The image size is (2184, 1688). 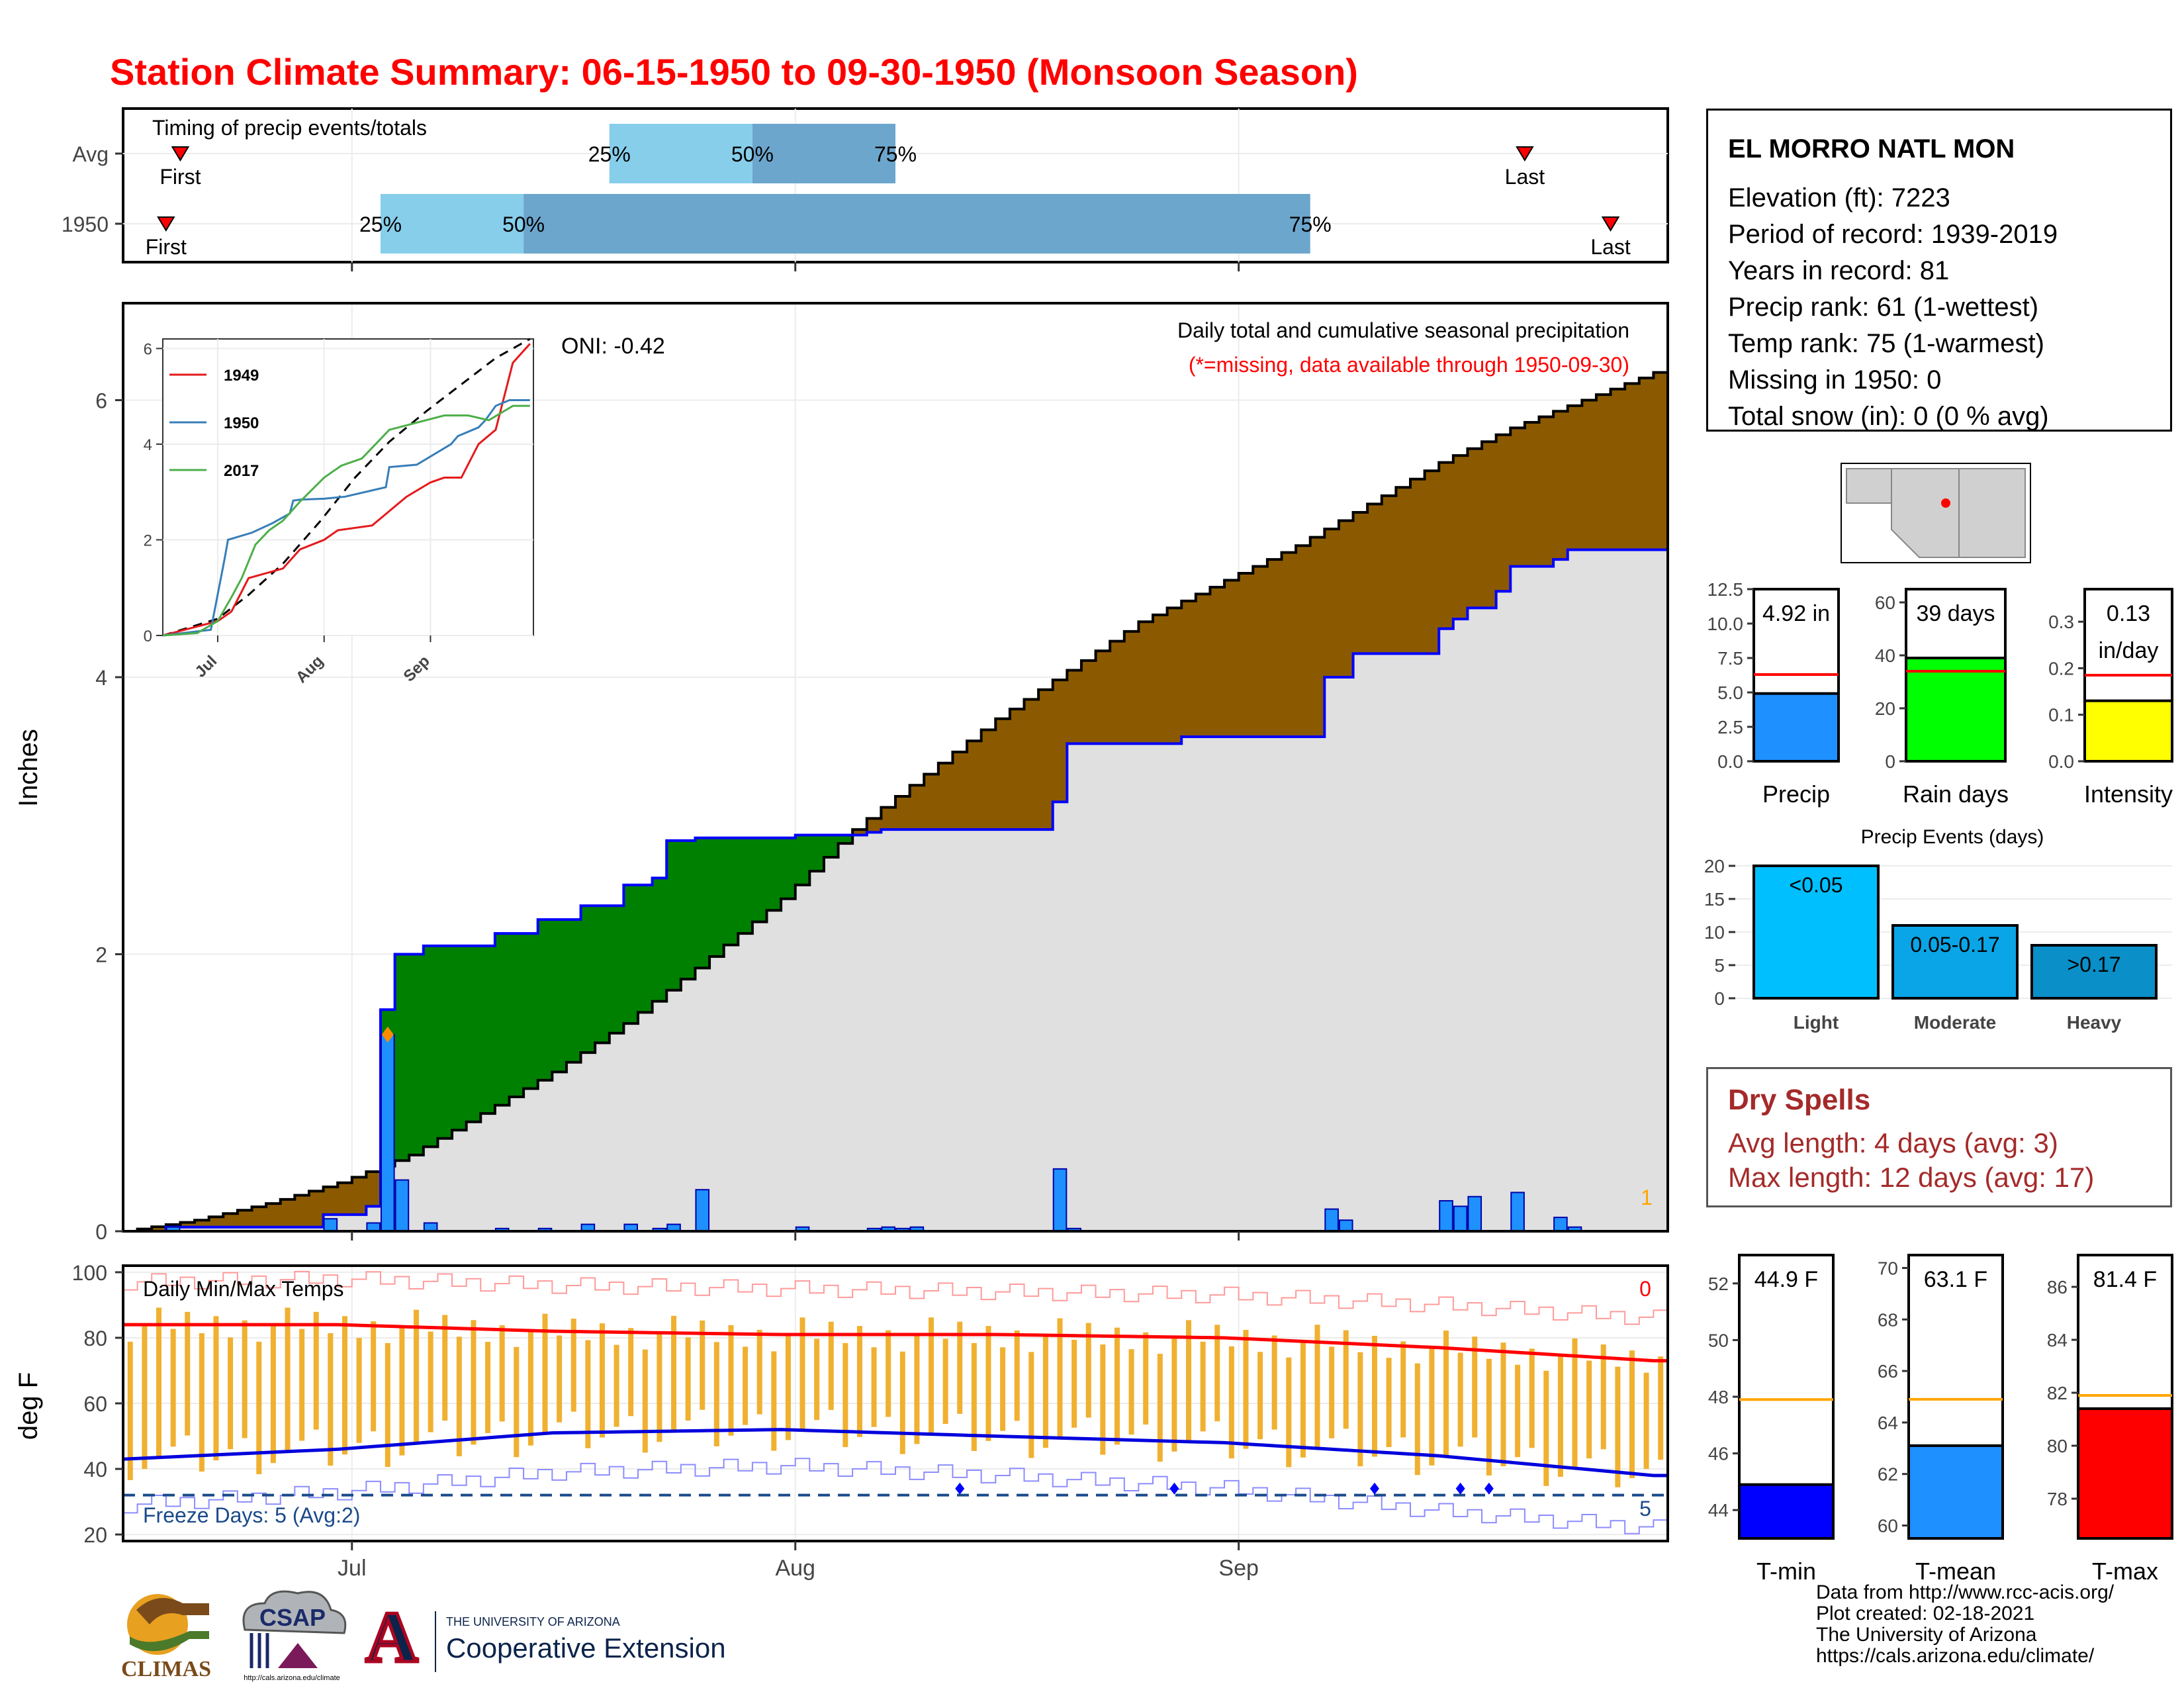 I want to click on total-intensity-name-label: Intensity, so click(x=2128, y=794).